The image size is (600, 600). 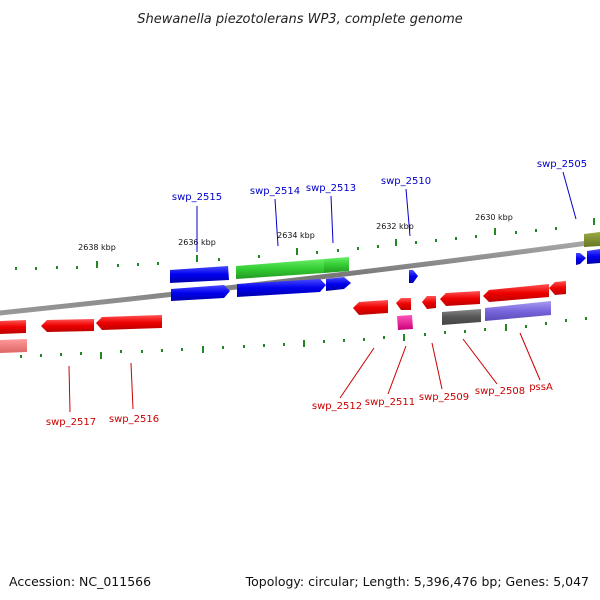 I want to click on outer-tick-ring, so click(x=305, y=244).